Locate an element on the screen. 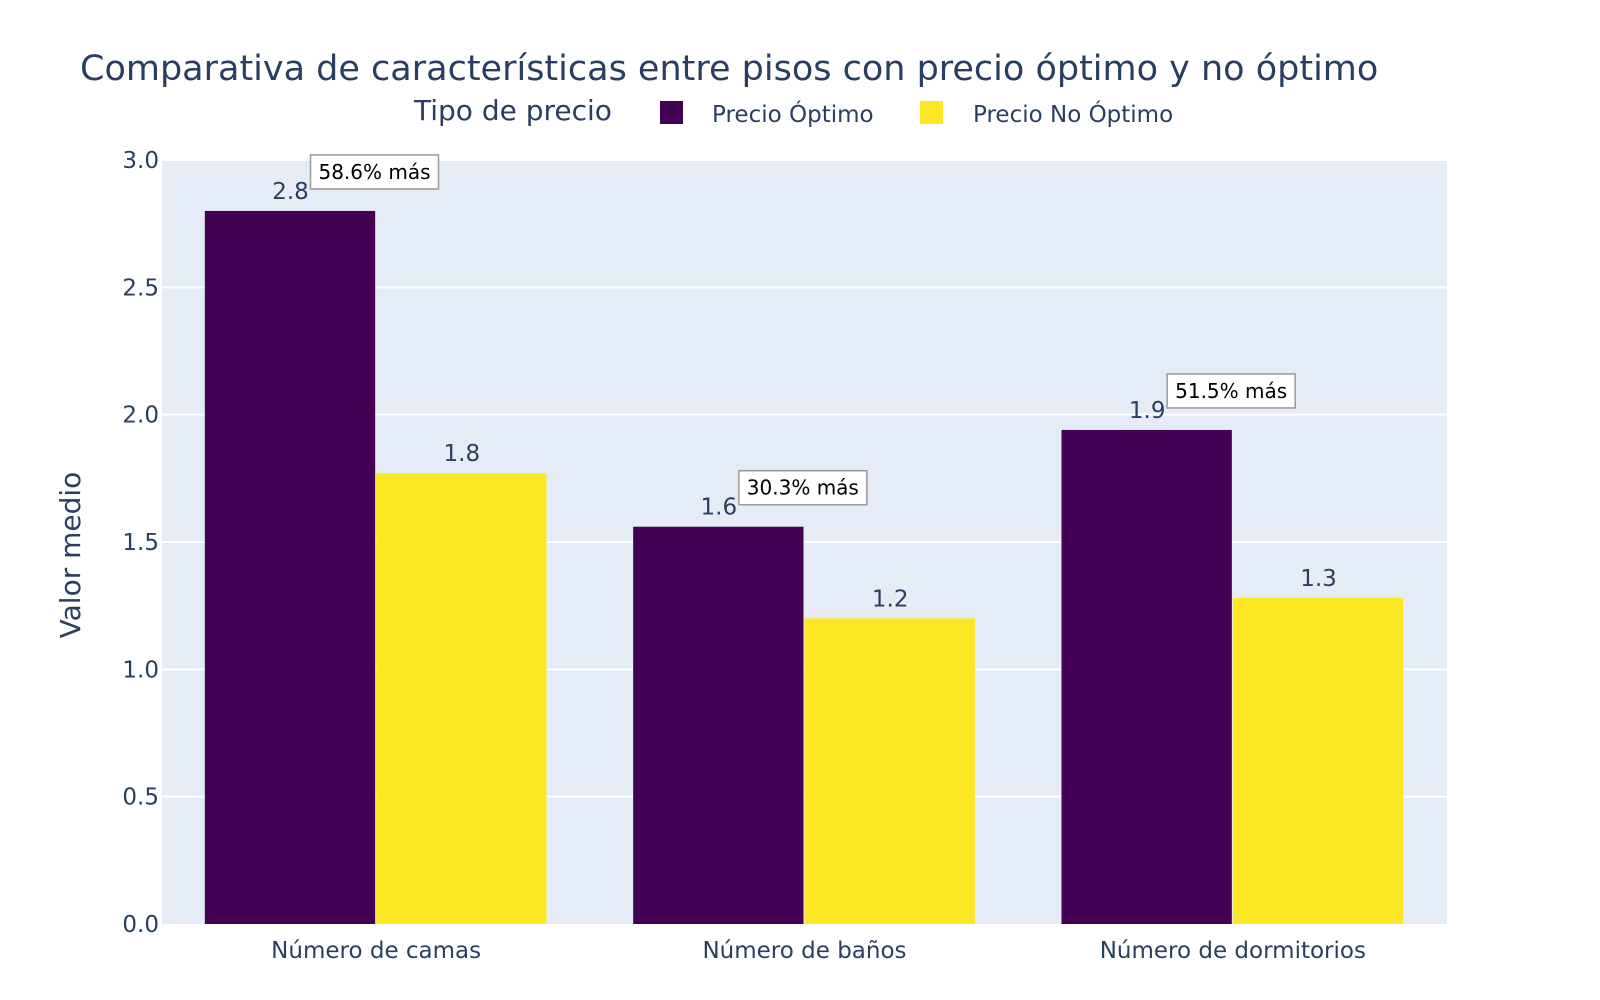  annotation-text: 58.6% más is located at coordinates (374, 172).